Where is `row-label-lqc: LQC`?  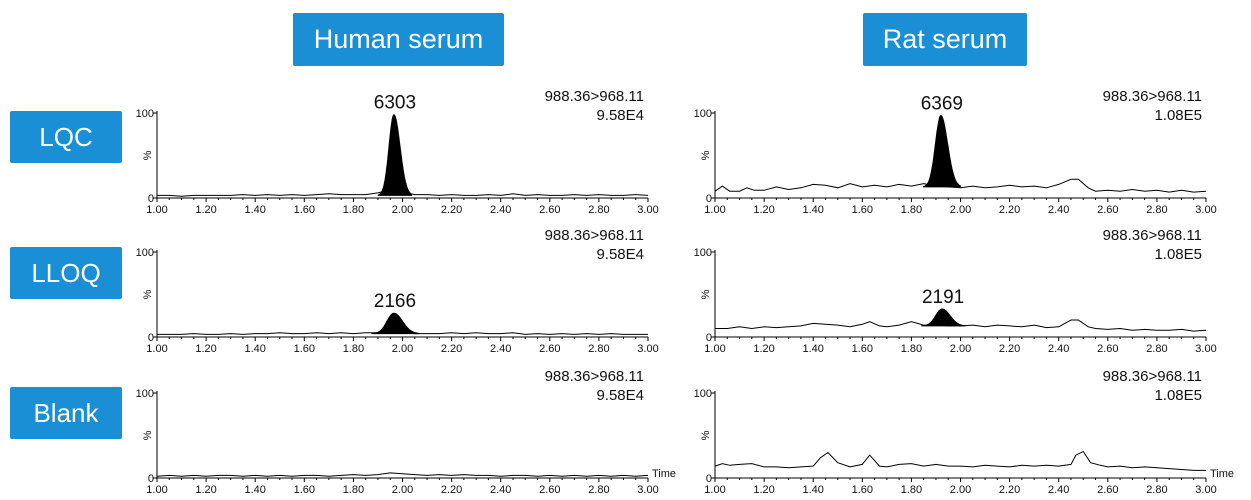 row-label-lqc: LQC is located at coordinates (66, 137).